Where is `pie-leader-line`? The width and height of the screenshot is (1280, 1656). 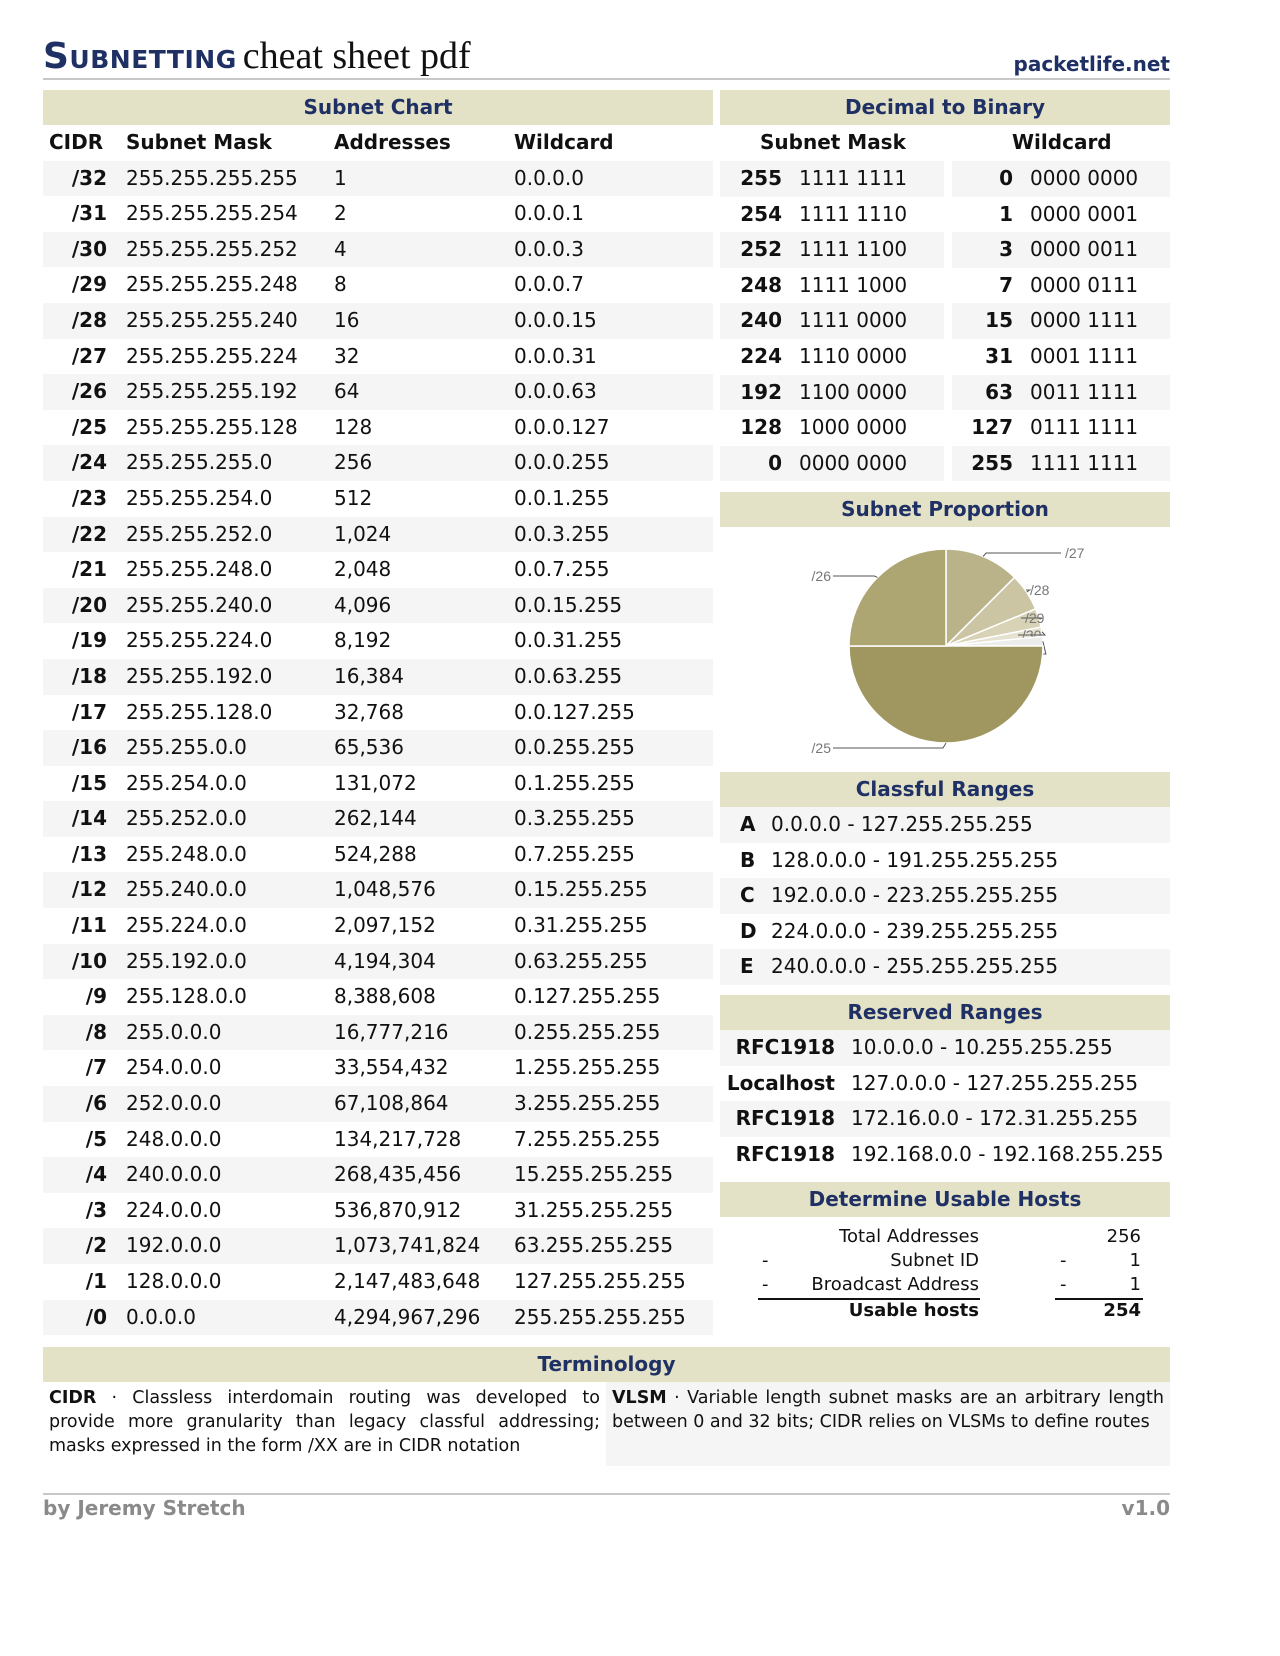 pie-leader-line is located at coordinates (855, 576).